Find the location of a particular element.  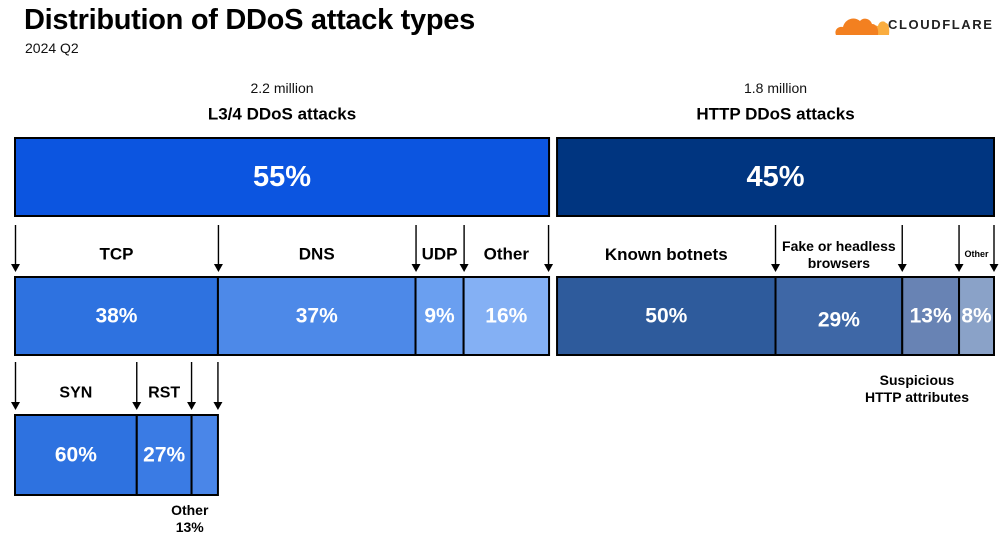

l34-arrow-3-head is located at coordinates (464, 268).